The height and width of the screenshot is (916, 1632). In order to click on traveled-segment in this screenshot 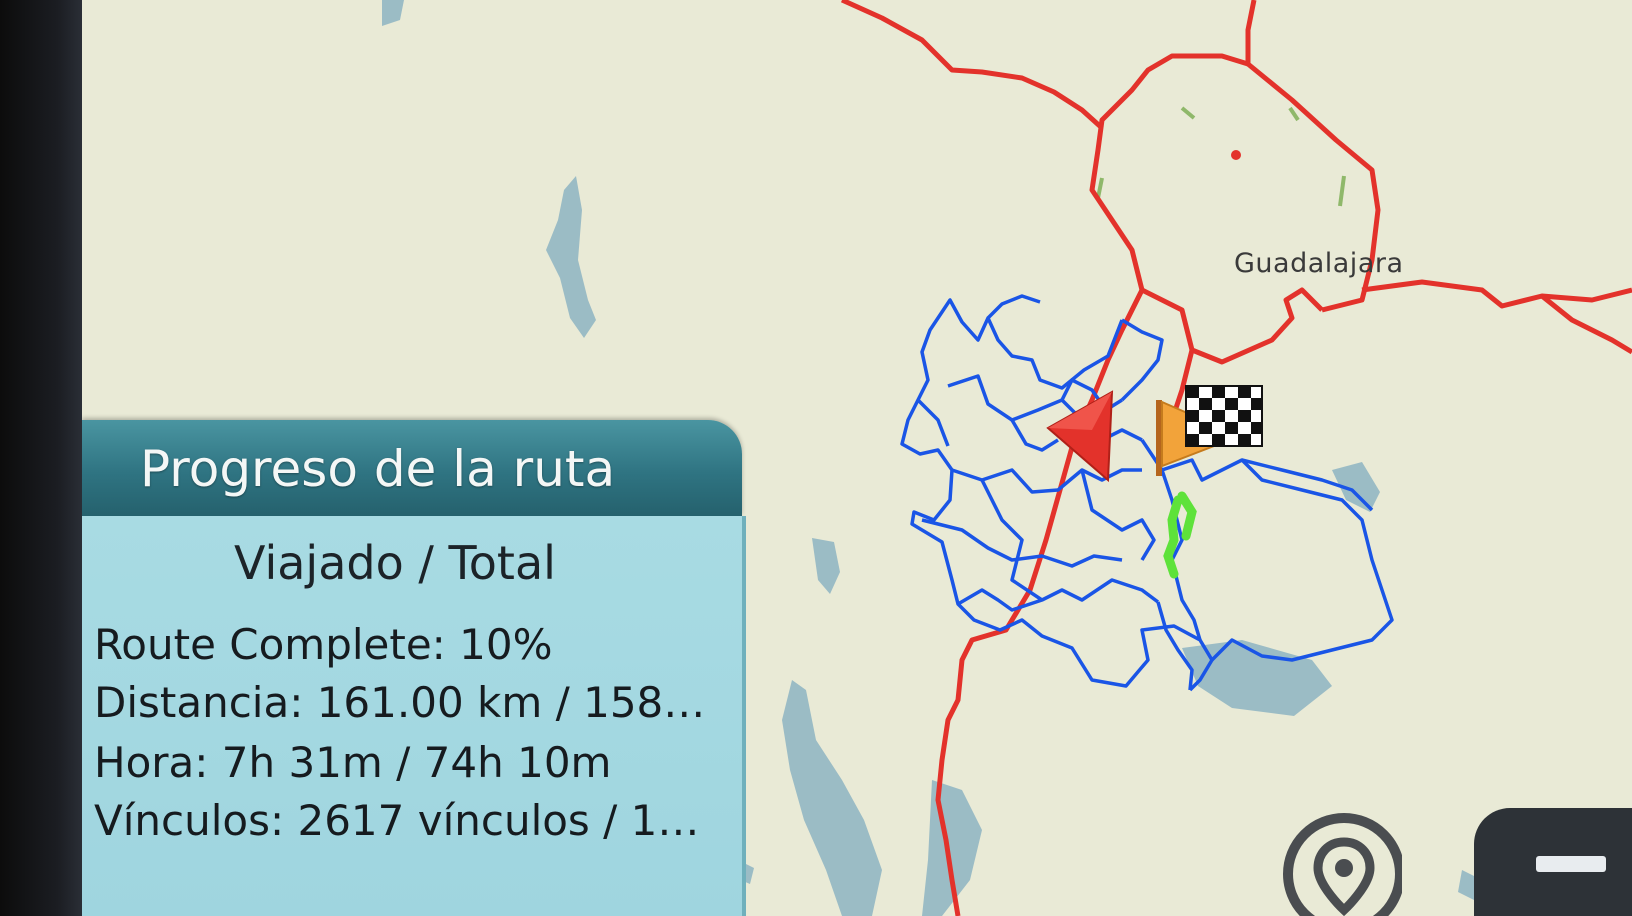, I will do `click(1180, 535)`.